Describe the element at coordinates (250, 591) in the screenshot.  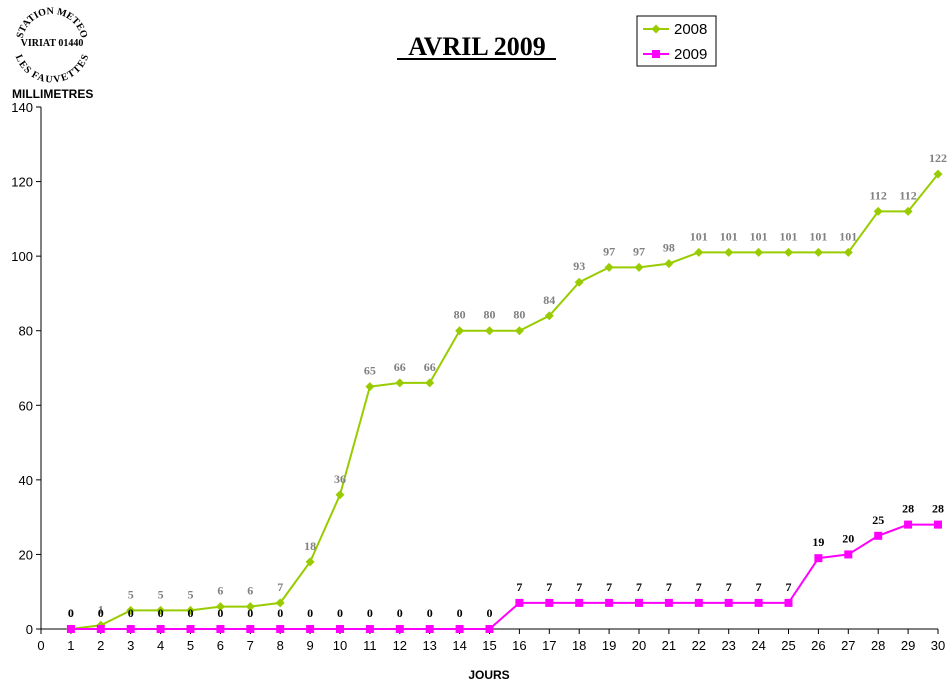
I see `data-label-2008: 6` at that location.